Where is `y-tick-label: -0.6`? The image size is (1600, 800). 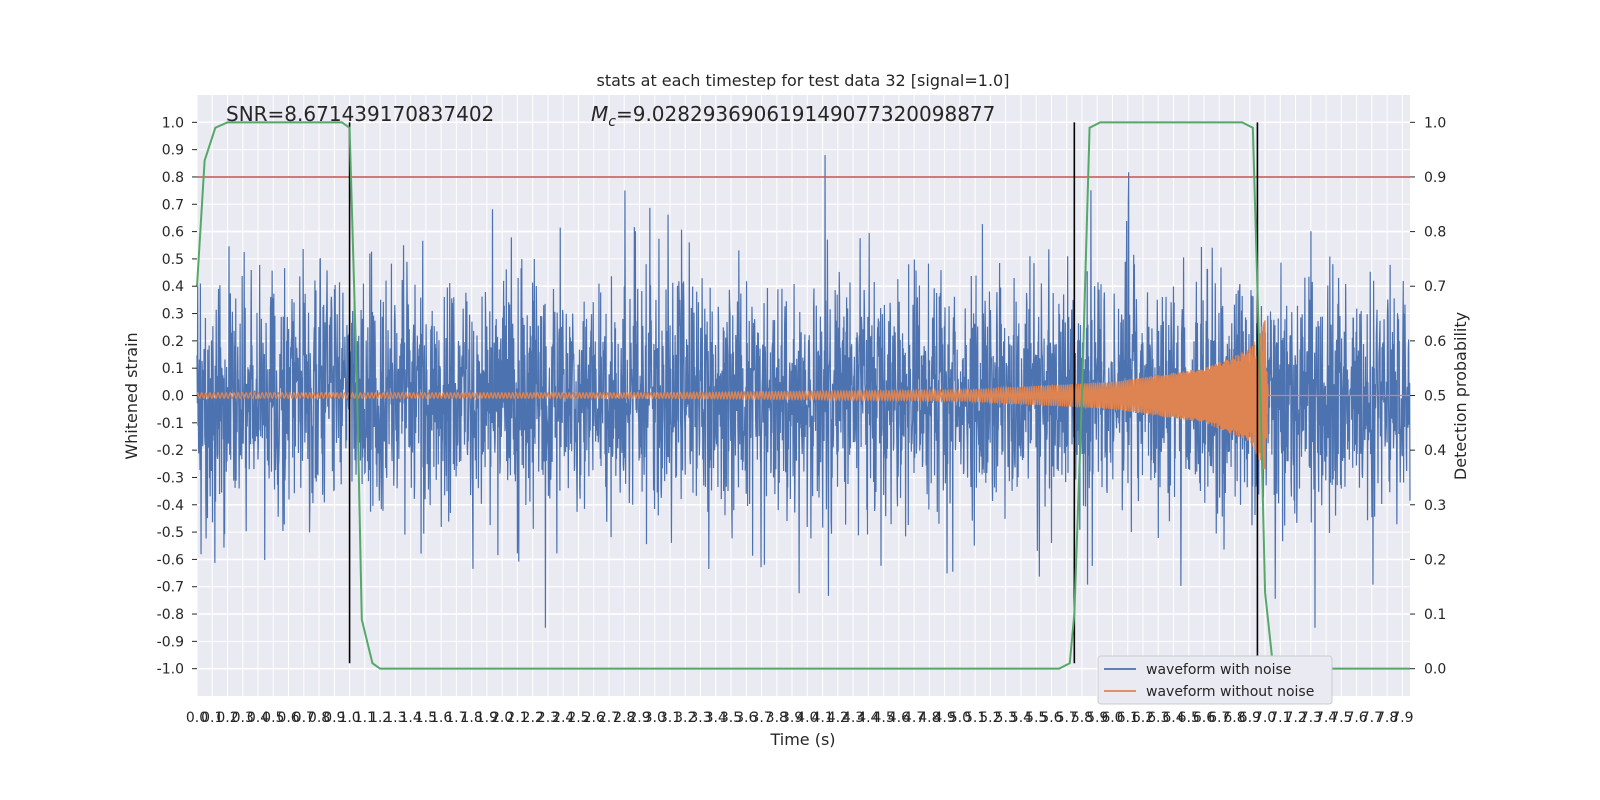
y-tick-label: -0.6 is located at coordinates (170, 560).